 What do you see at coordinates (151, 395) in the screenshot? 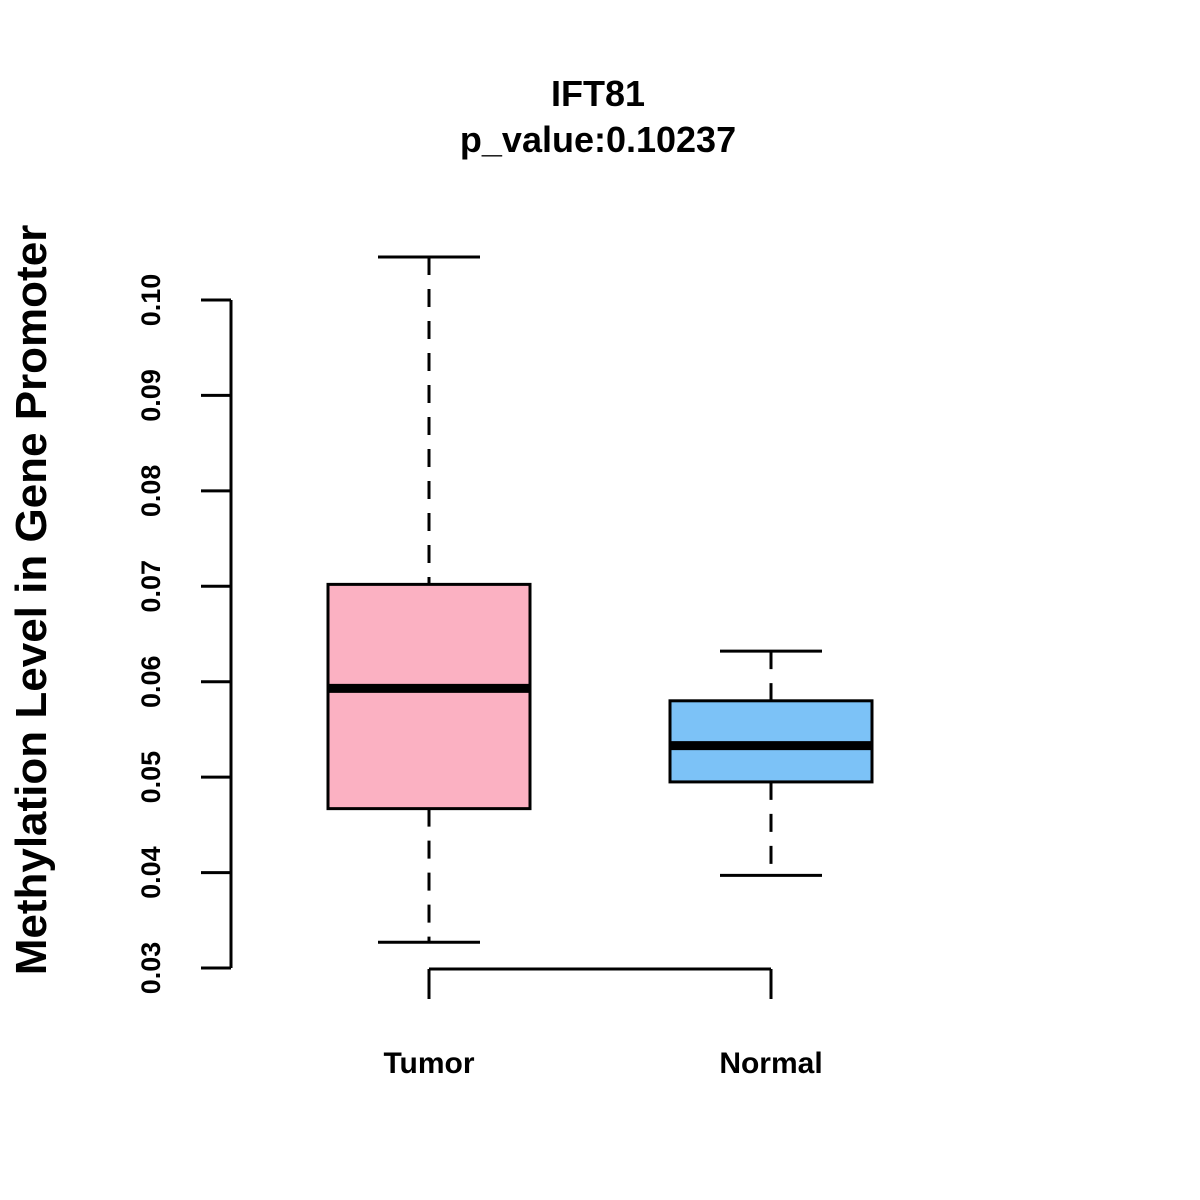
I see `y-tick-label: 0.09` at bounding box center [151, 395].